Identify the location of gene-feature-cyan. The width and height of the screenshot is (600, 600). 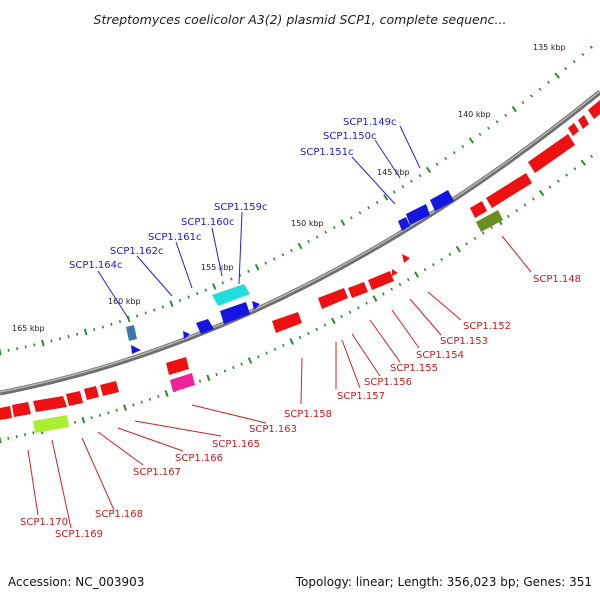
(231, 295).